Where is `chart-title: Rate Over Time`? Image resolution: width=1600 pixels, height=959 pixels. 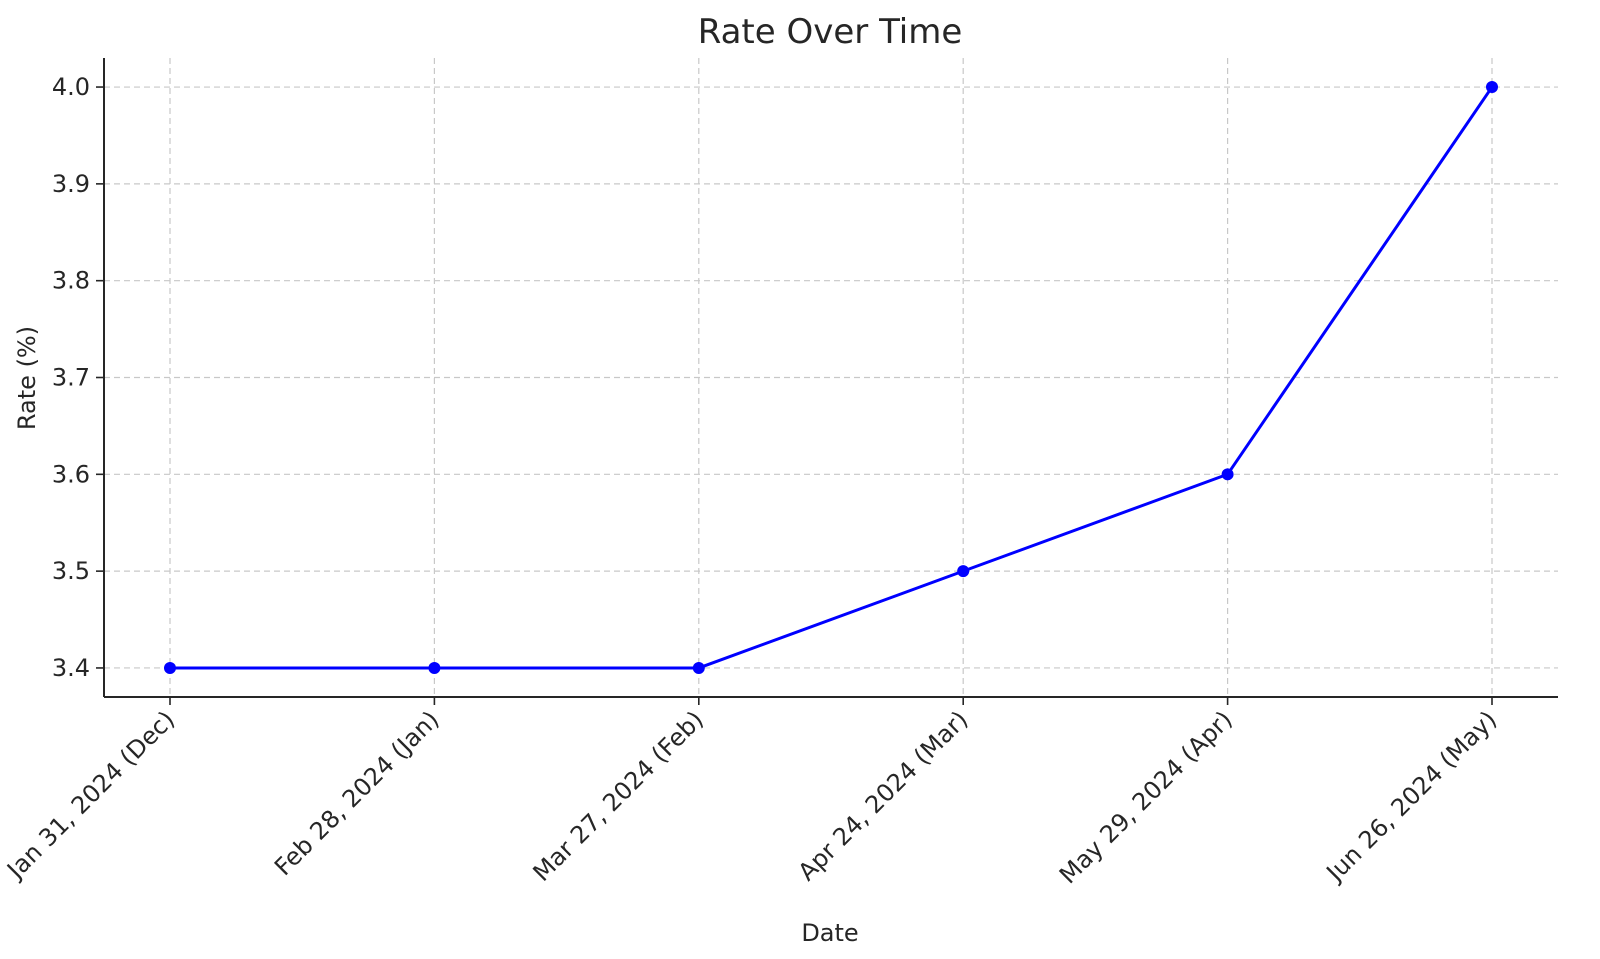
chart-title: Rate Over Time is located at coordinates (830, 32).